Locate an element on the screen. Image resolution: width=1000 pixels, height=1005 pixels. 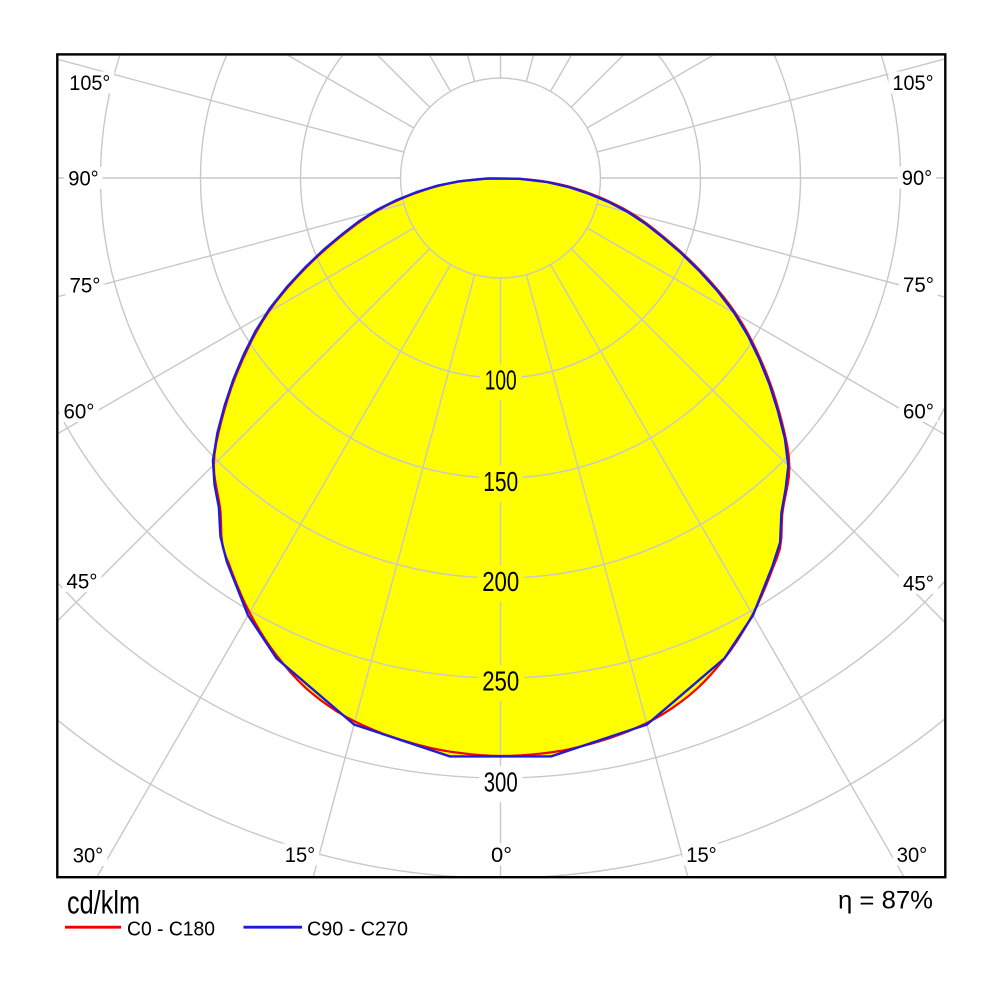
svg-text: 100 is located at coordinates (501, 379).